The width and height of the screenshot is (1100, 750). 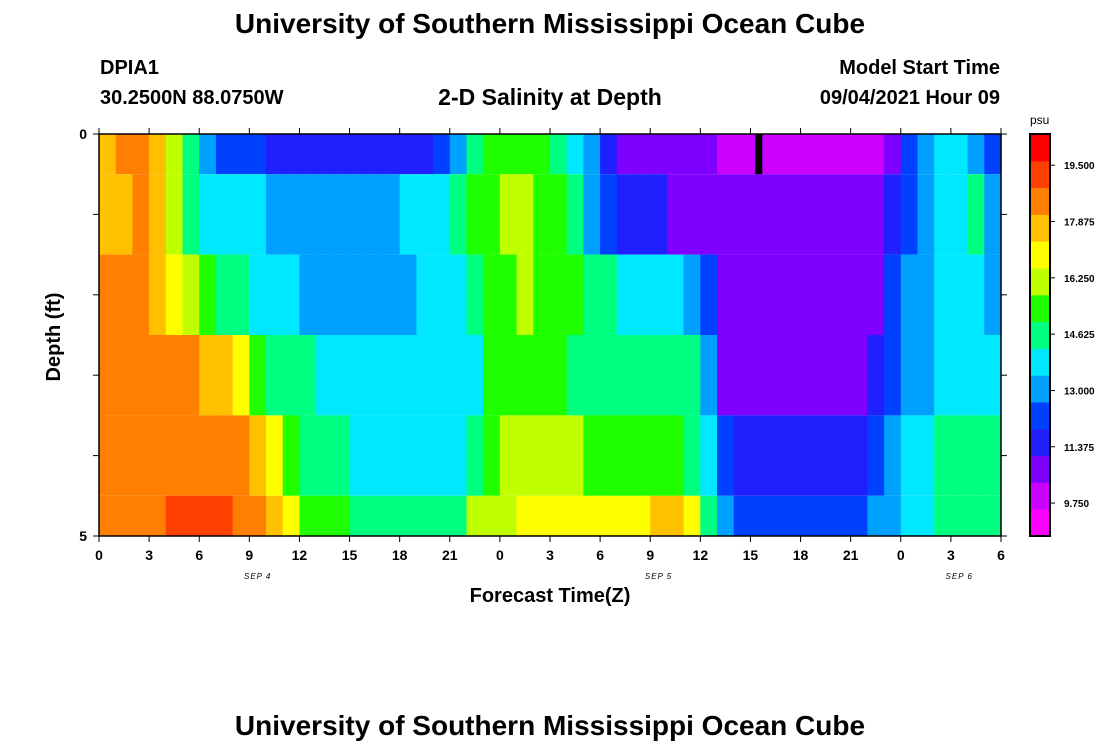 What do you see at coordinates (901, 555) in the screenshot?
I see `x-tick-label: 0` at bounding box center [901, 555].